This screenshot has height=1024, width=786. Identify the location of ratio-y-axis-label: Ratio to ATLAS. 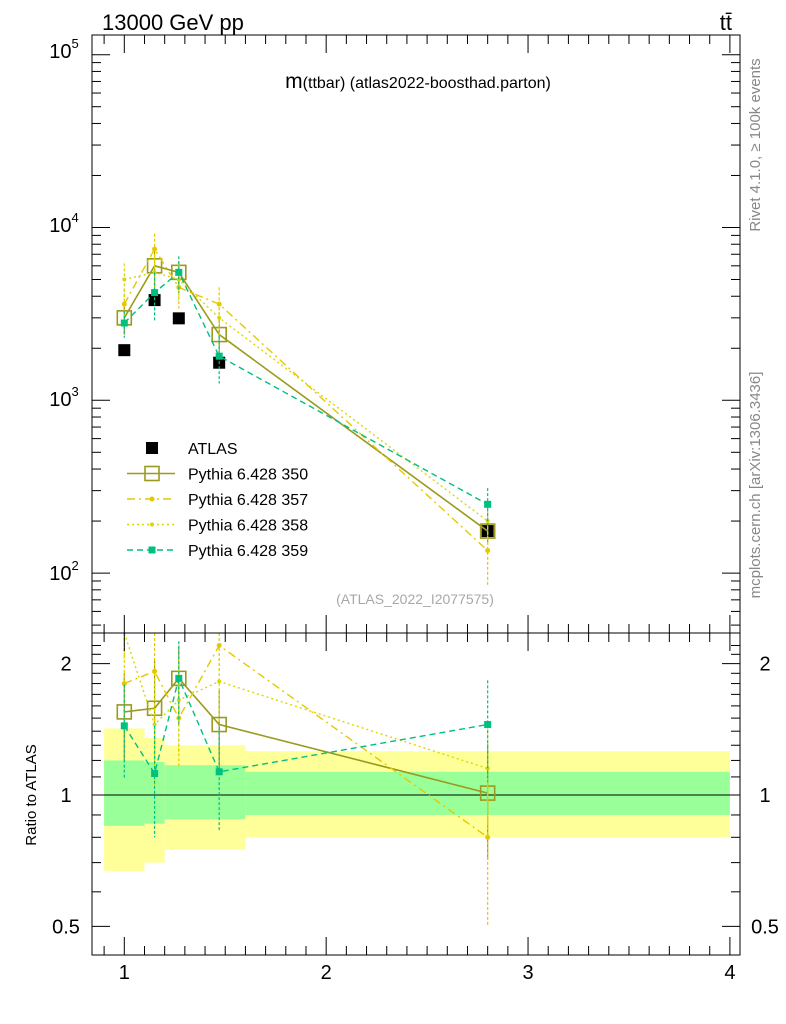
(31, 794).